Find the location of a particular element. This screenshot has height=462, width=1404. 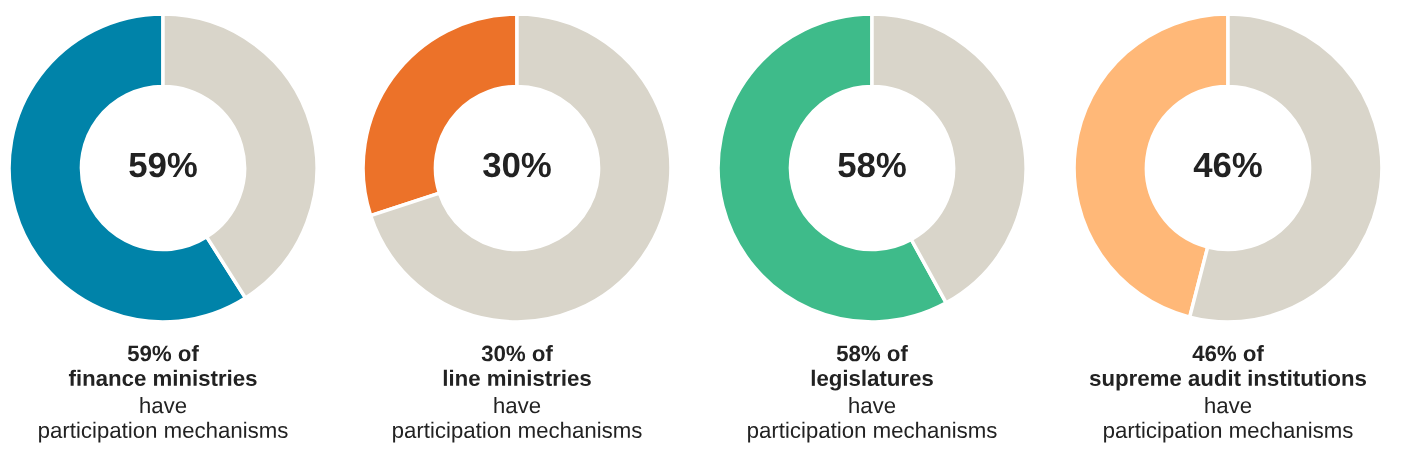

data-label: 59% is located at coordinates (163, 165).